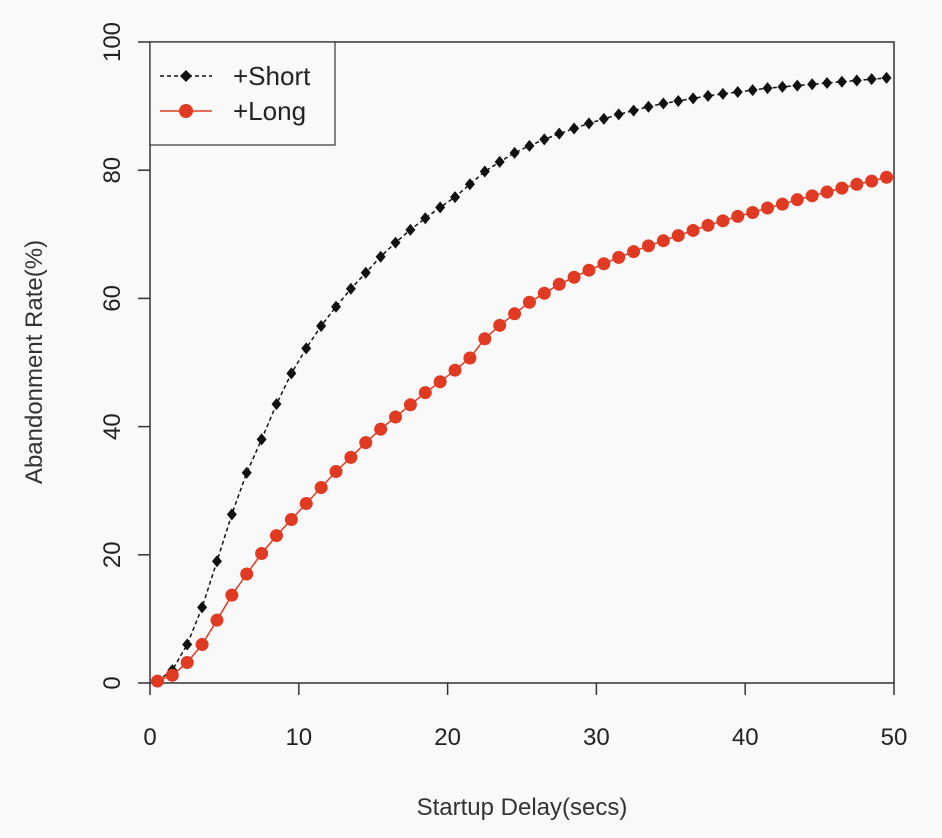 This screenshot has height=838, width=942. Describe the element at coordinates (149, 737) in the screenshot. I see `x-tick-label: 0` at that location.